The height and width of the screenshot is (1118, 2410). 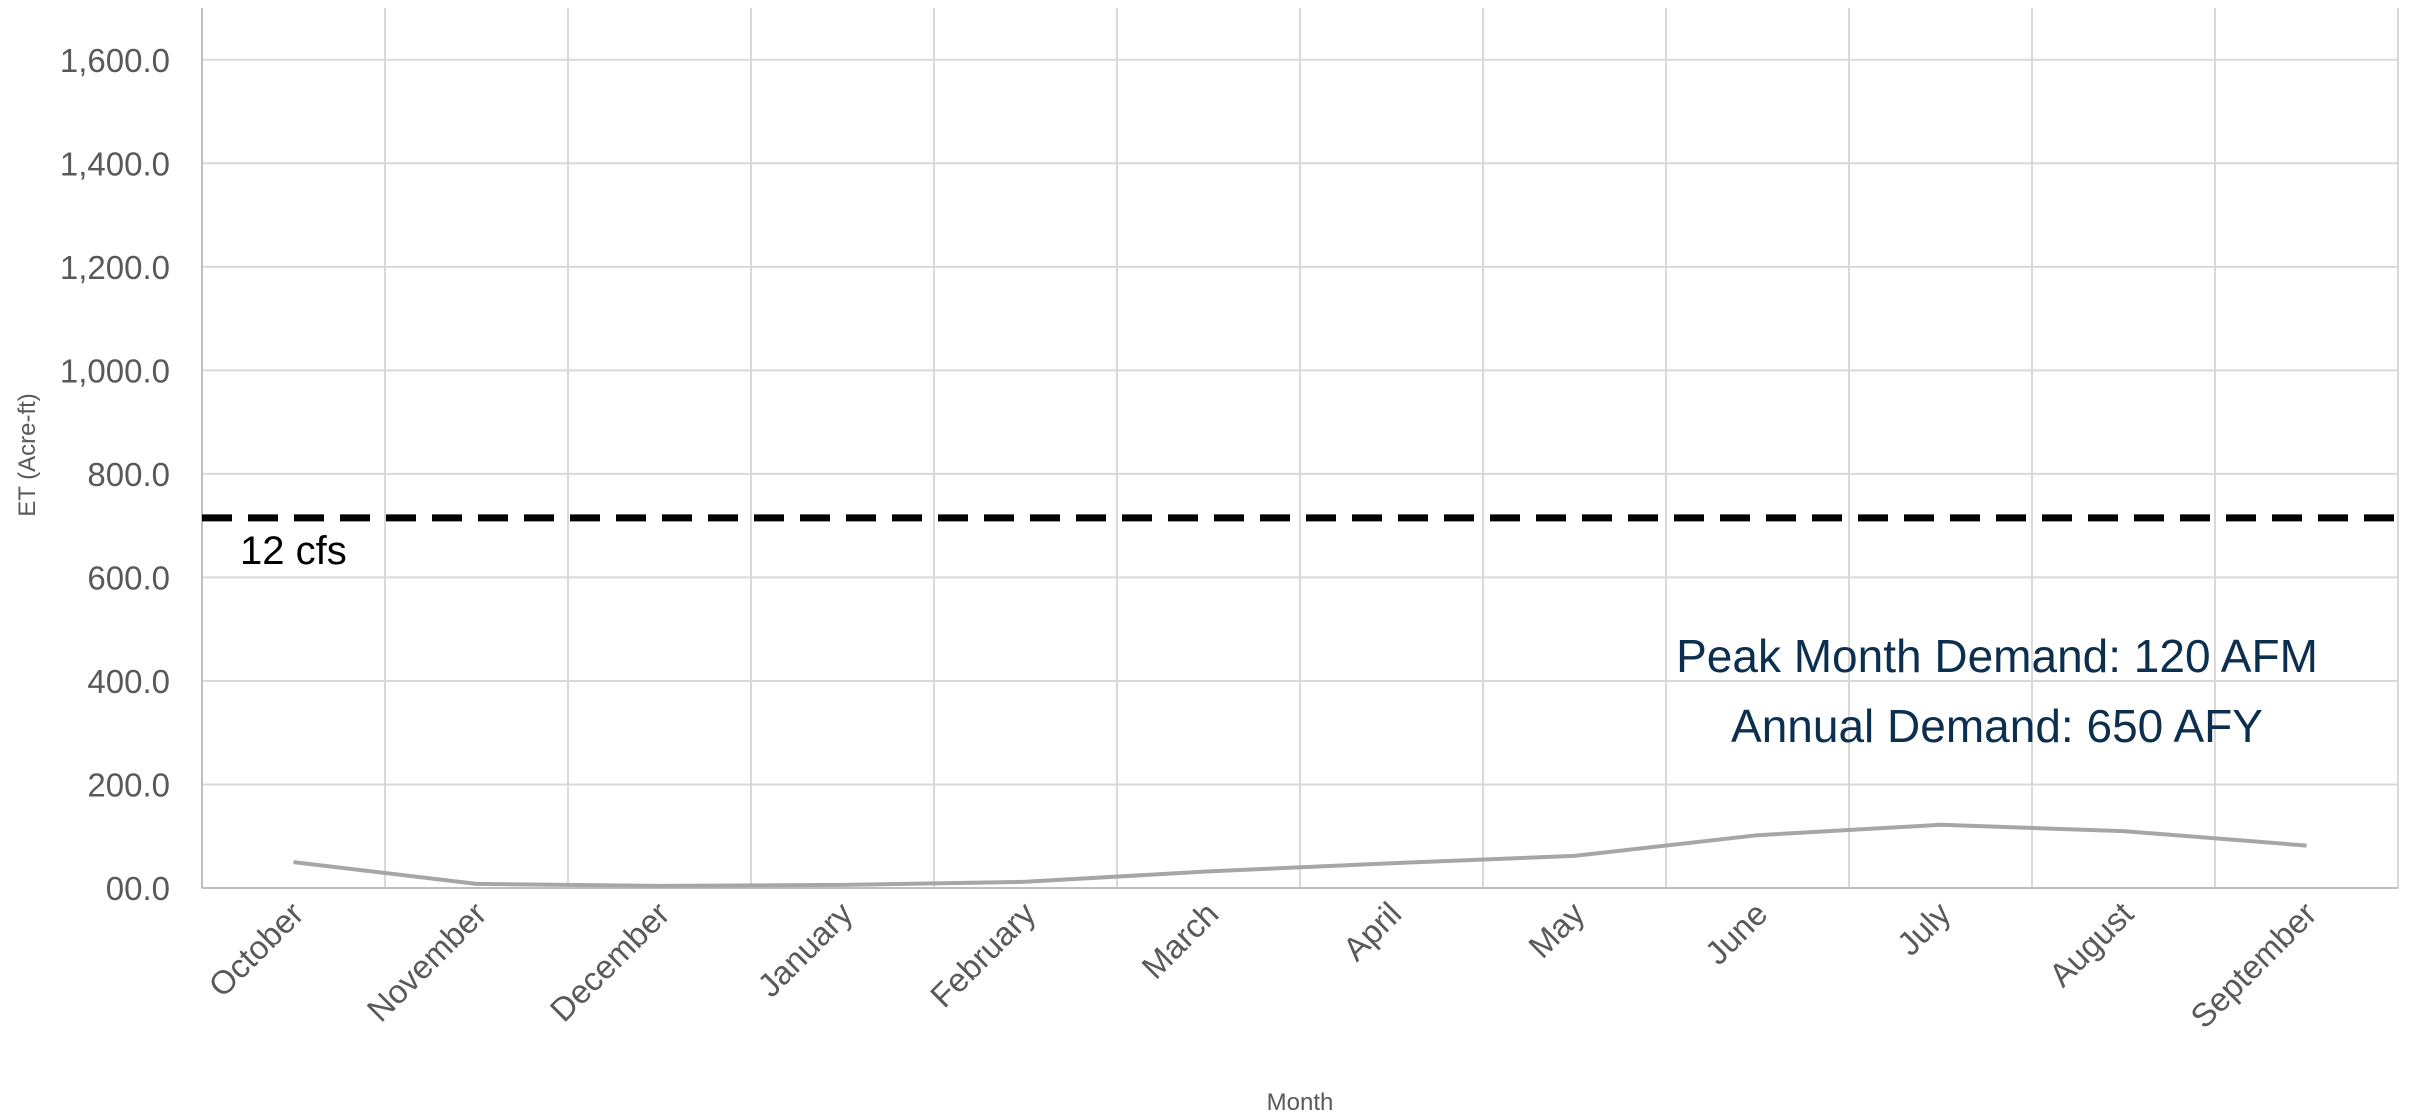 What do you see at coordinates (128, 681) in the screenshot?
I see `y-tick-label: 400.0` at bounding box center [128, 681].